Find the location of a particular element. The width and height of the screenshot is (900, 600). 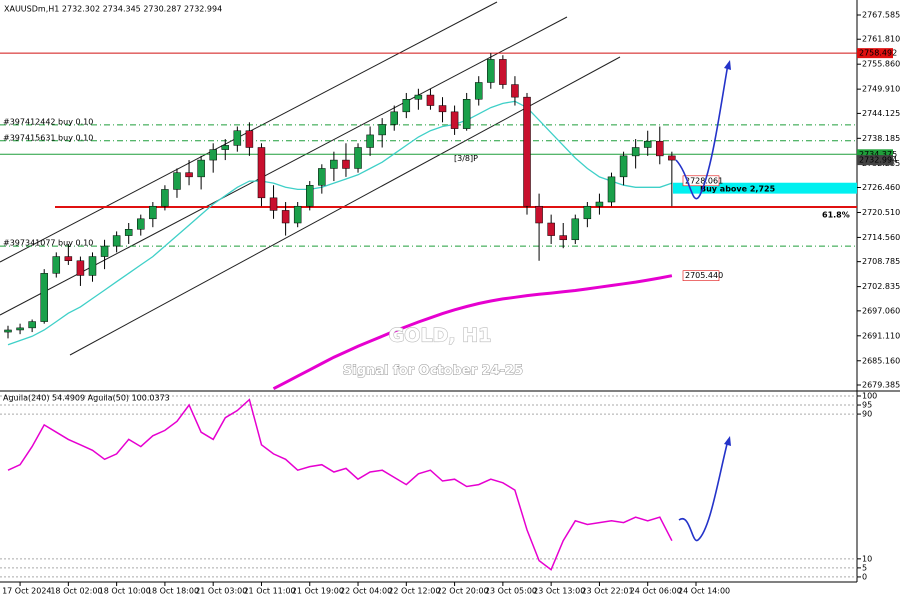

y-tick-label: 2749.910 is located at coordinates (881, 89).